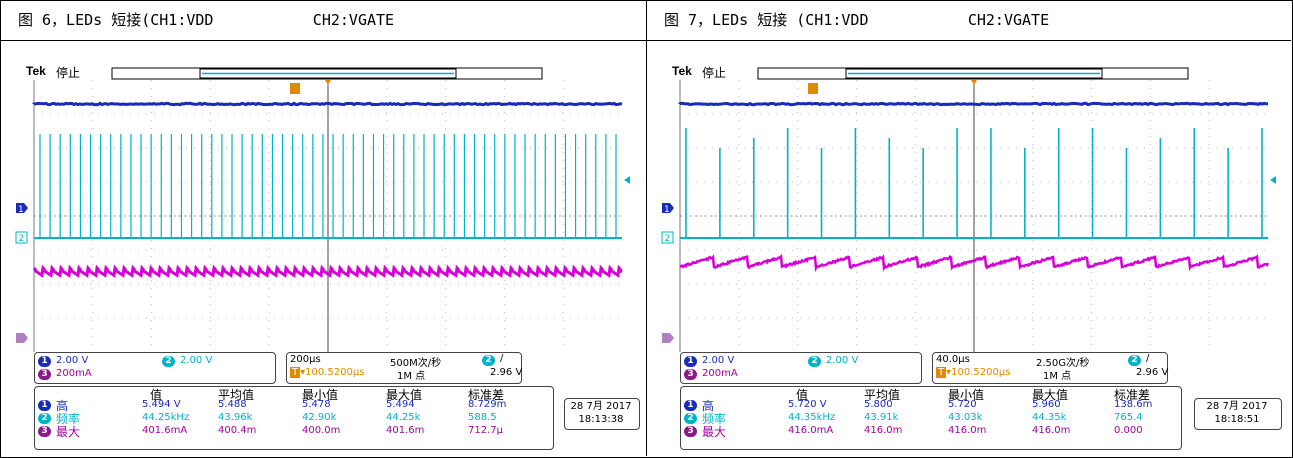 Image resolution: width=1293 pixels, height=458 pixels. What do you see at coordinates (881, 417) in the screenshot?
I see `meas-row2-v1: 43.91k` at bounding box center [881, 417].